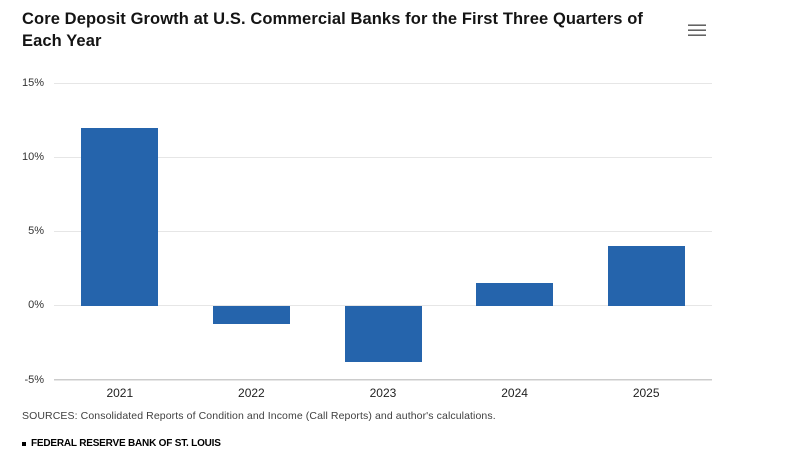 Image resolution: width=800 pixels, height=461 pixels. Describe the element at coordinates (646, 276) in the screenshot. I see `bar-2025` at that location.